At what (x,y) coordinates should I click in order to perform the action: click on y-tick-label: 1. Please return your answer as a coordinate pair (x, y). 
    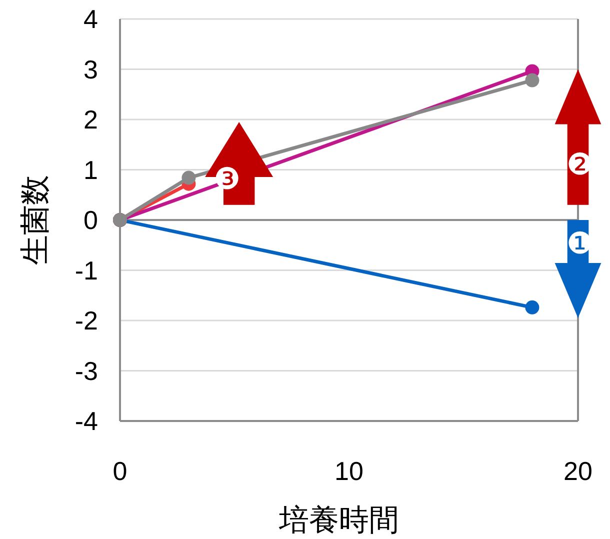
    Looking at the image, I should click on (91, 169).